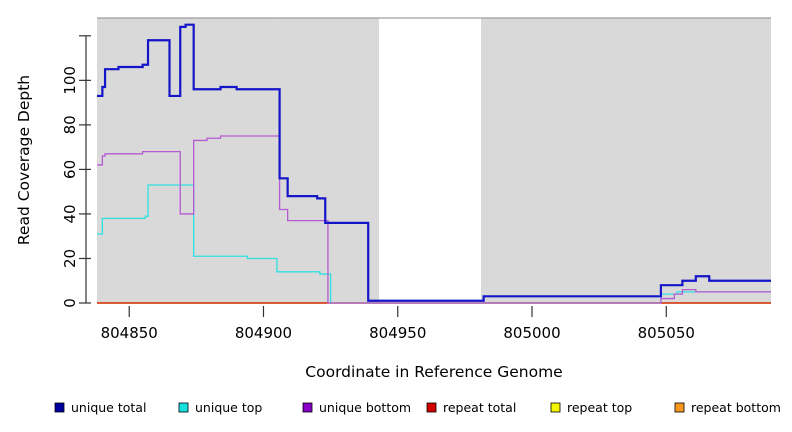  Describe the element at coordinates (531, 333) in the screenshot. I see `x-tick-label: 805000` at that location.